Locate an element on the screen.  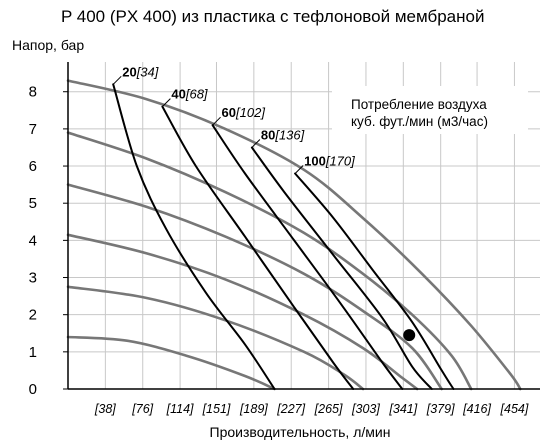
air-label-80: 80[136] is located at coordinates (283, 134).